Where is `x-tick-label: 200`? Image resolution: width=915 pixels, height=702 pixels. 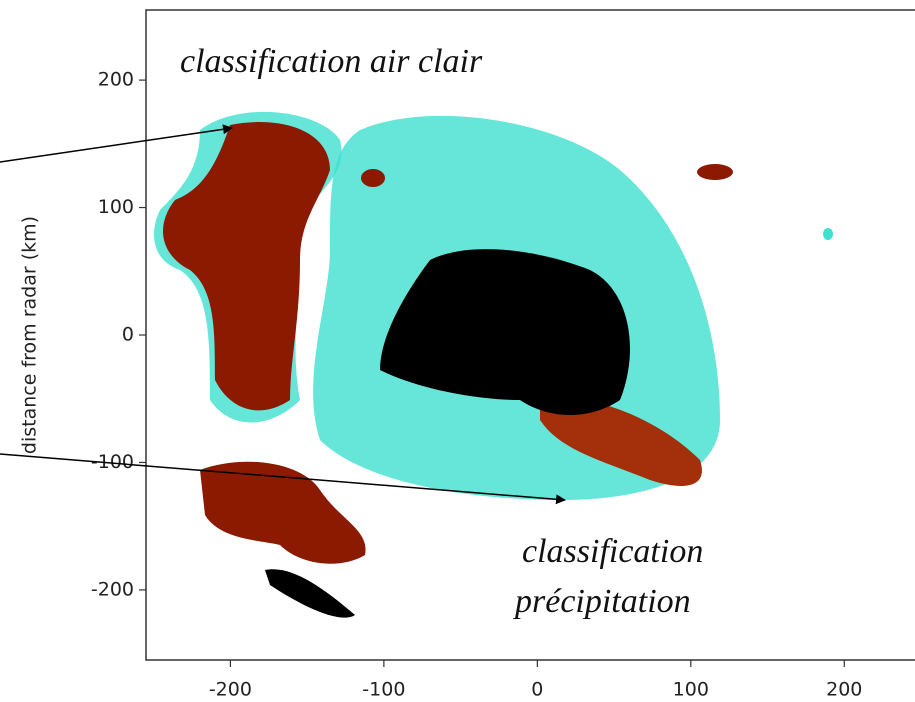
x-tick-label: 200 is located at coordinates (844, 690).